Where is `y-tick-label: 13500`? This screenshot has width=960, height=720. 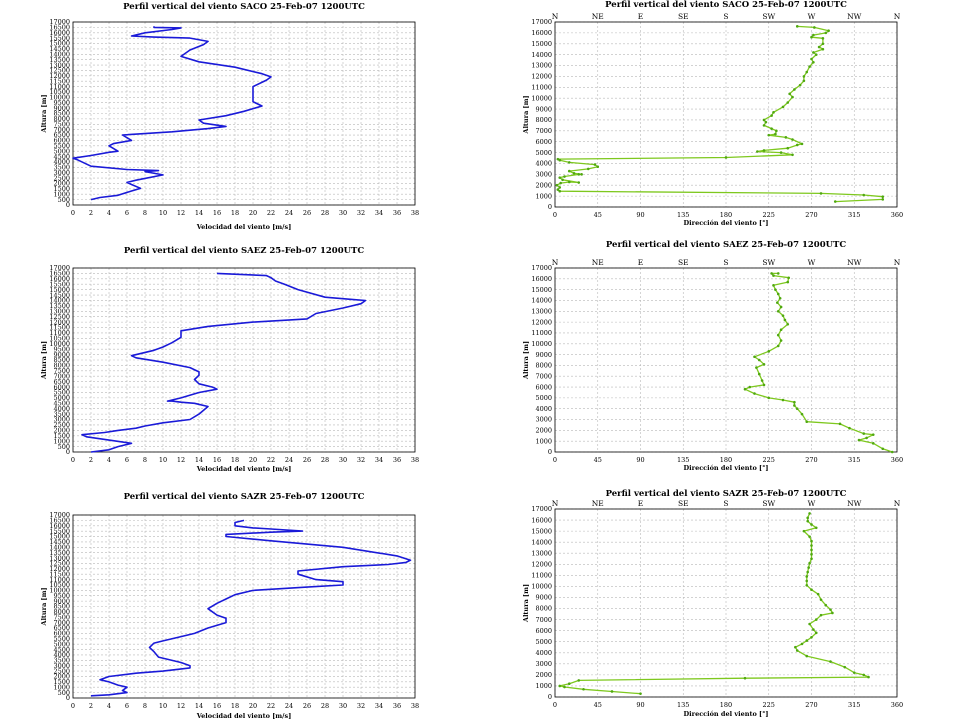 y-tick-label: 13500 is located at coordinates (59, 60).